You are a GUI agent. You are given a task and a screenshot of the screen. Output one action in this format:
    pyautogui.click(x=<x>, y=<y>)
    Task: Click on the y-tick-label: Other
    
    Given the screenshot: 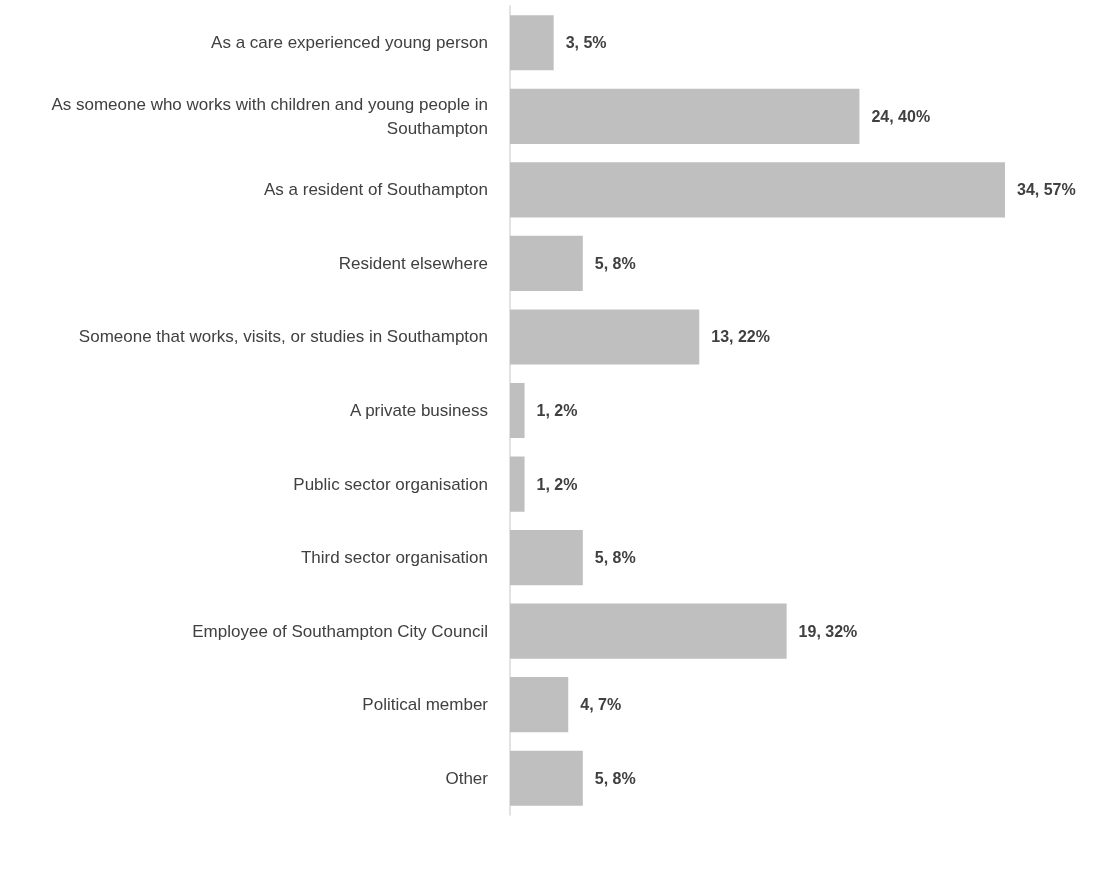 What is the action you would take?
    pyautogui.click(x=467, y=778)
    